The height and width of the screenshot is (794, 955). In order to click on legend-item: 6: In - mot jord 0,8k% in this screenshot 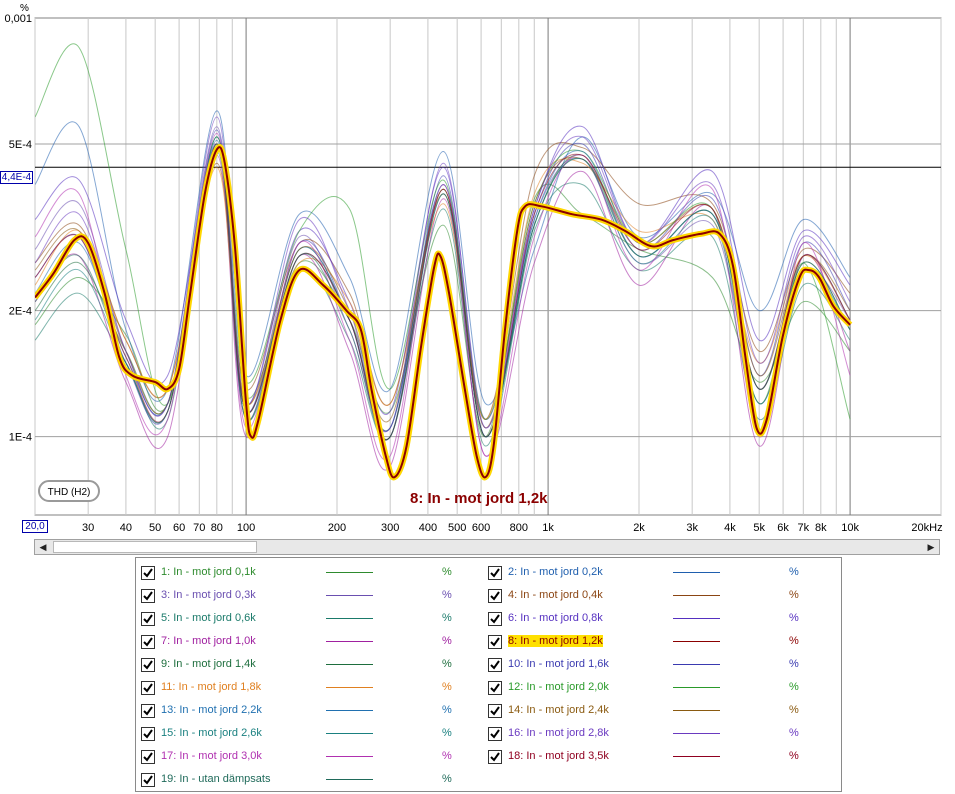, I will do `click(653, 621)`.